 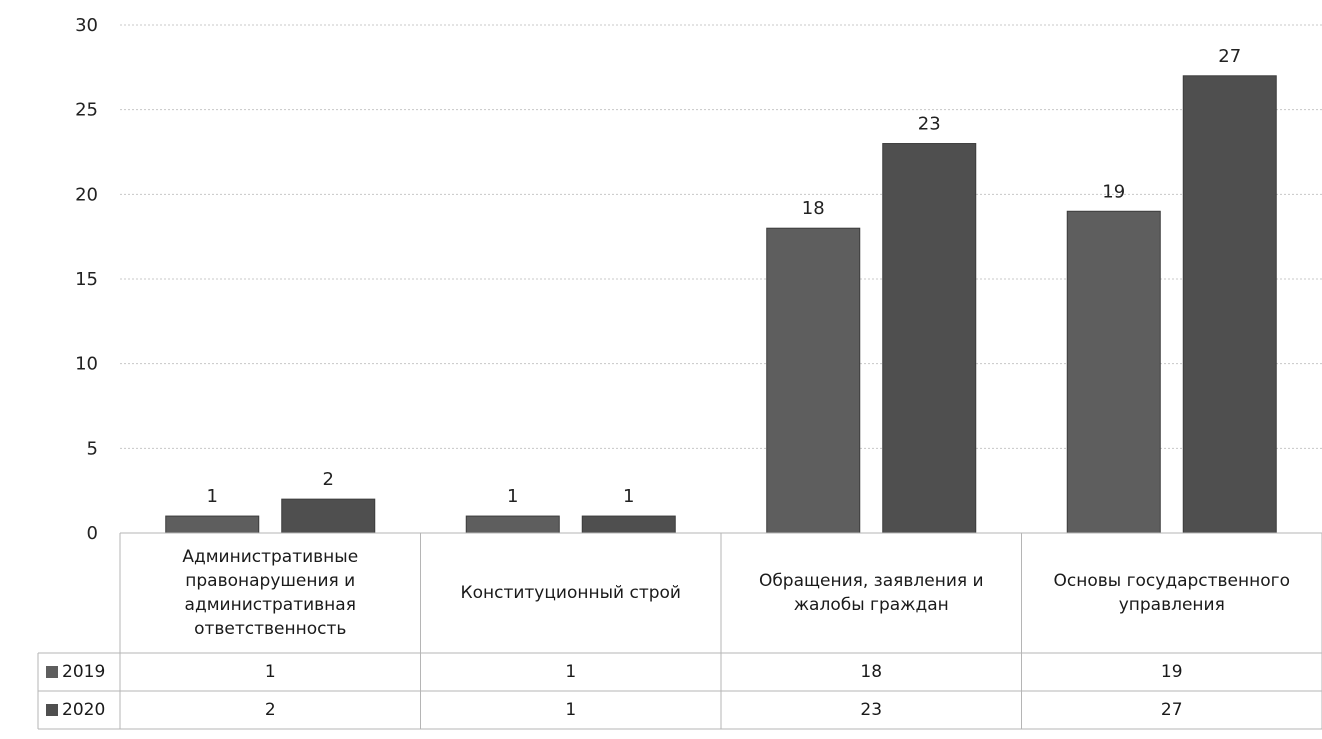 I want to click on data-label-2020: 1, so click(x=628, y=496).